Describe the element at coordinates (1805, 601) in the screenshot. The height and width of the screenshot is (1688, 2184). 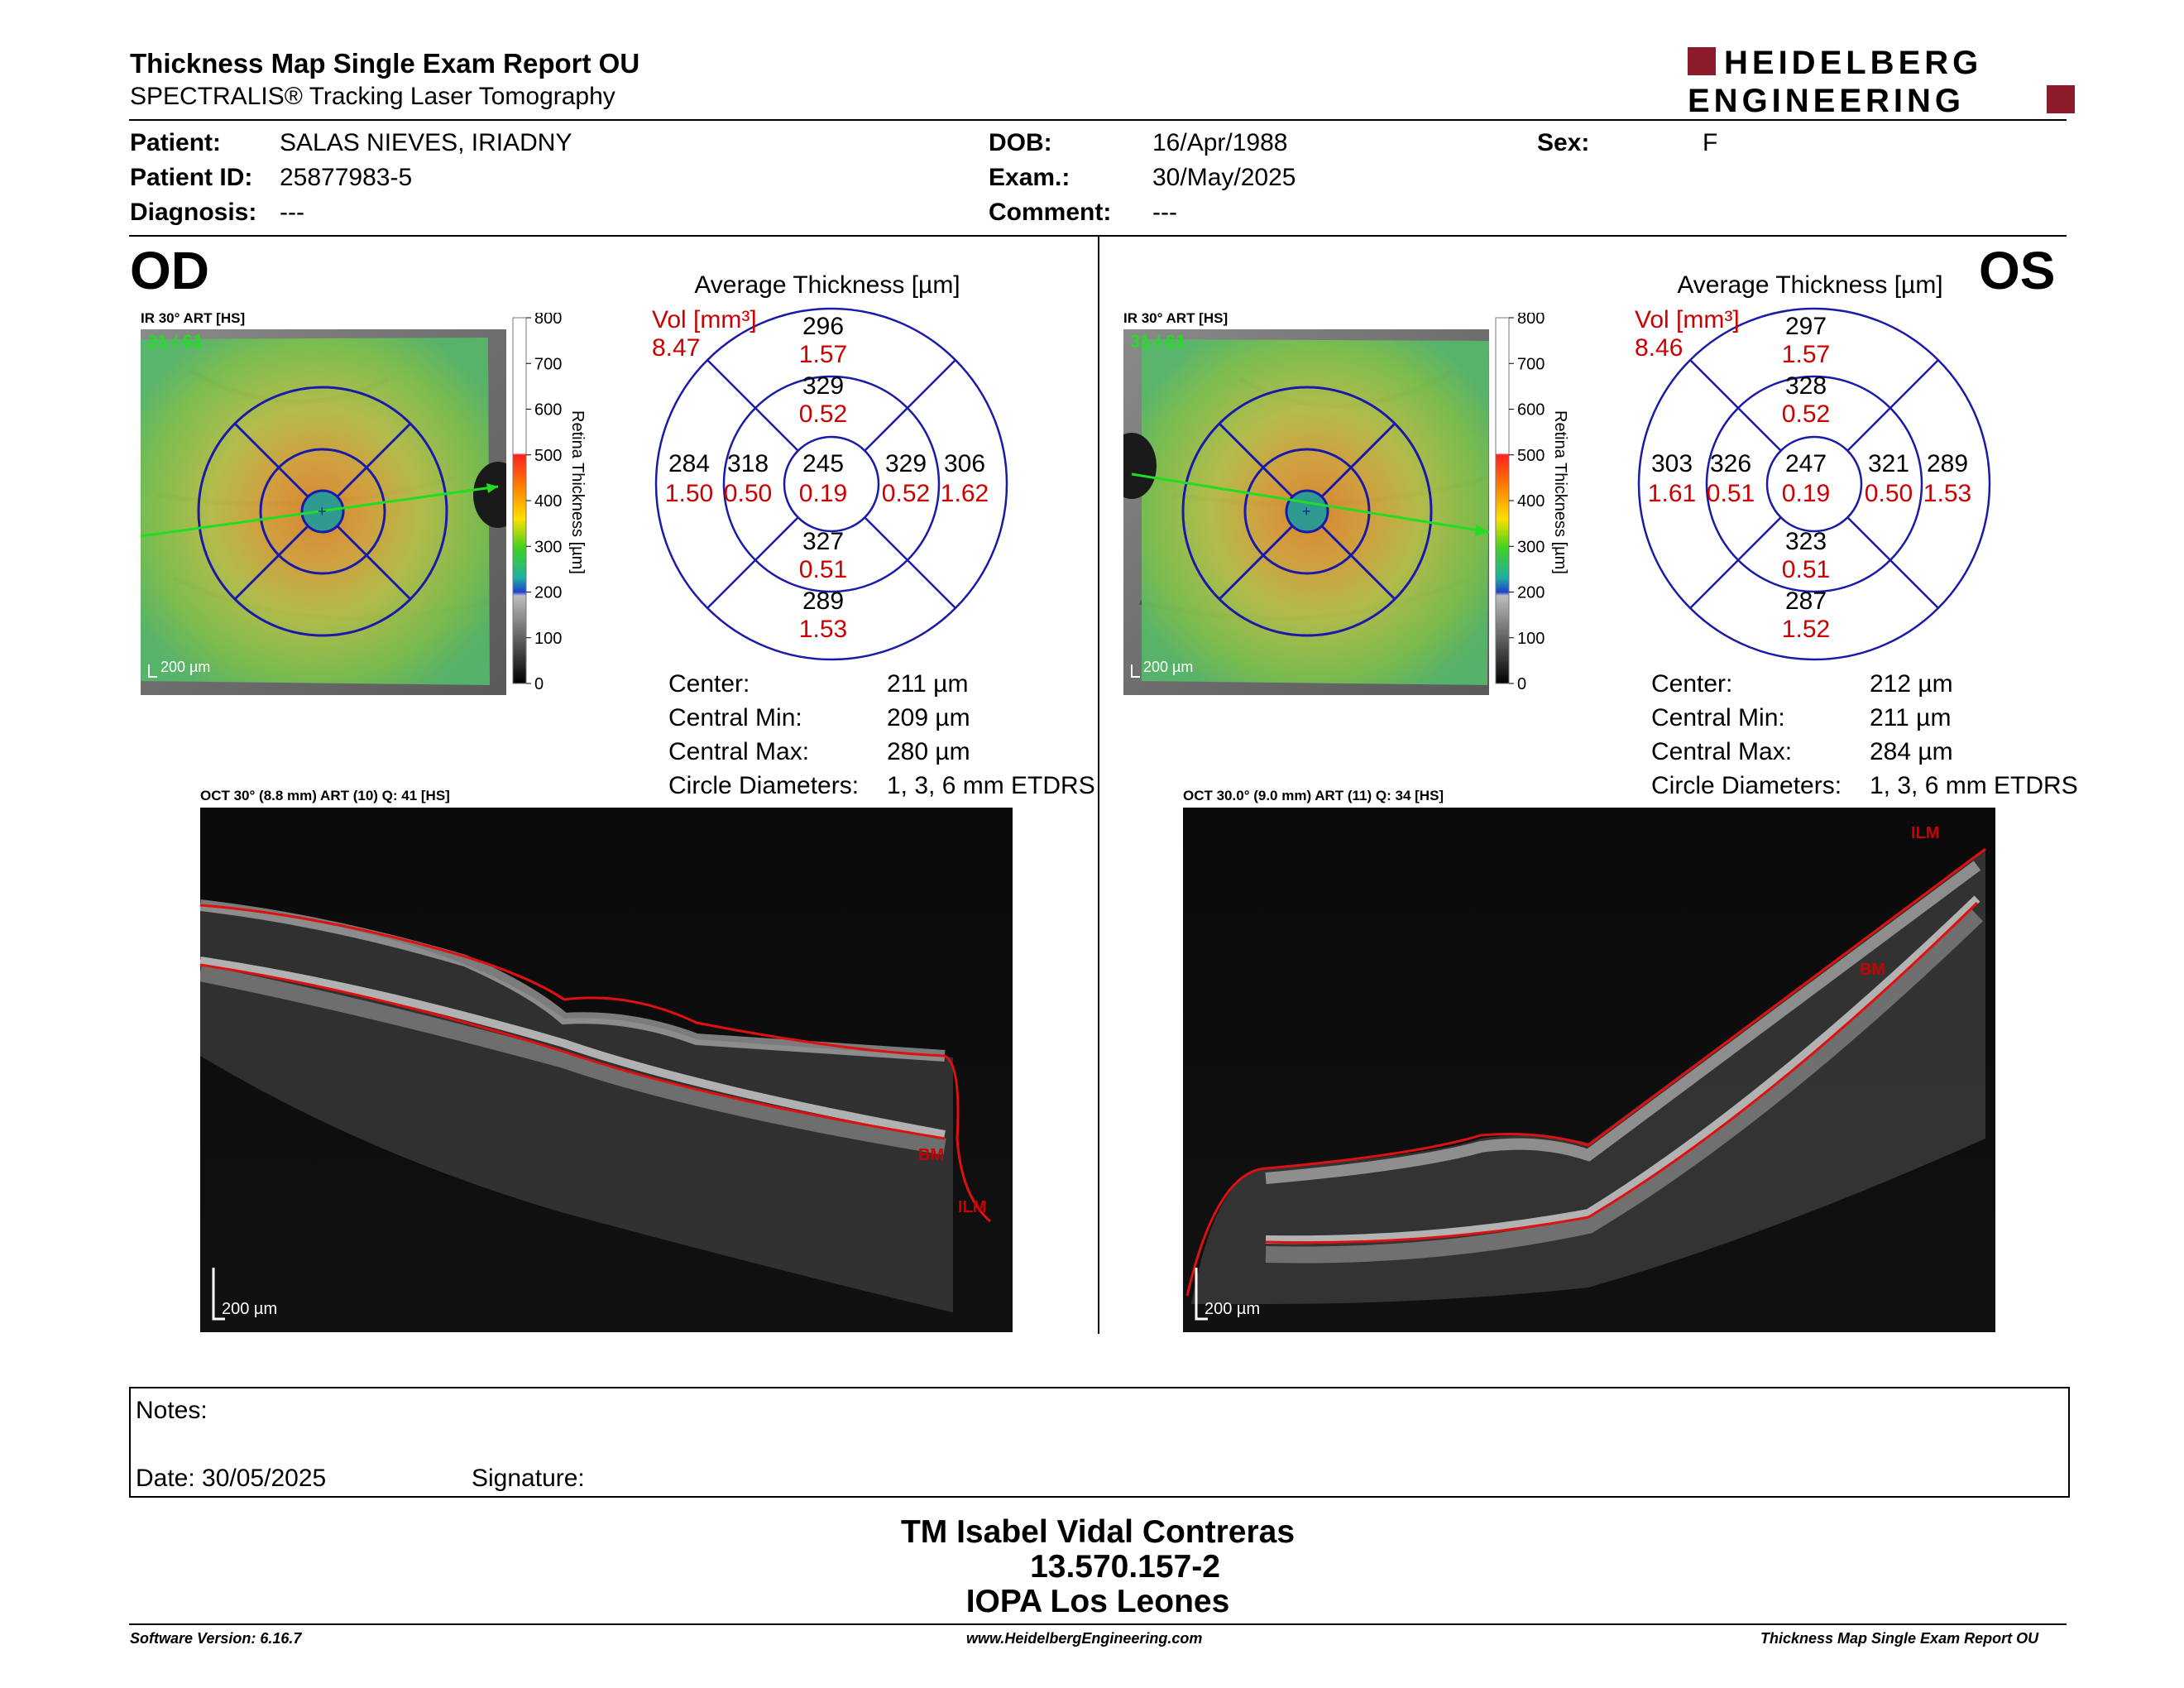
I see `os-outer-inf-thickness: 287` at that location.